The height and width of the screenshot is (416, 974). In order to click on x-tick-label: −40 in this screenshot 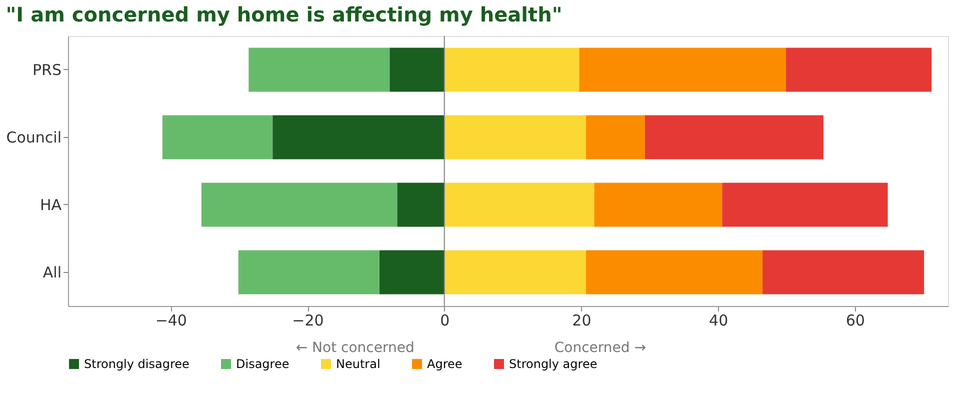, I will do `click(171, 321)`.